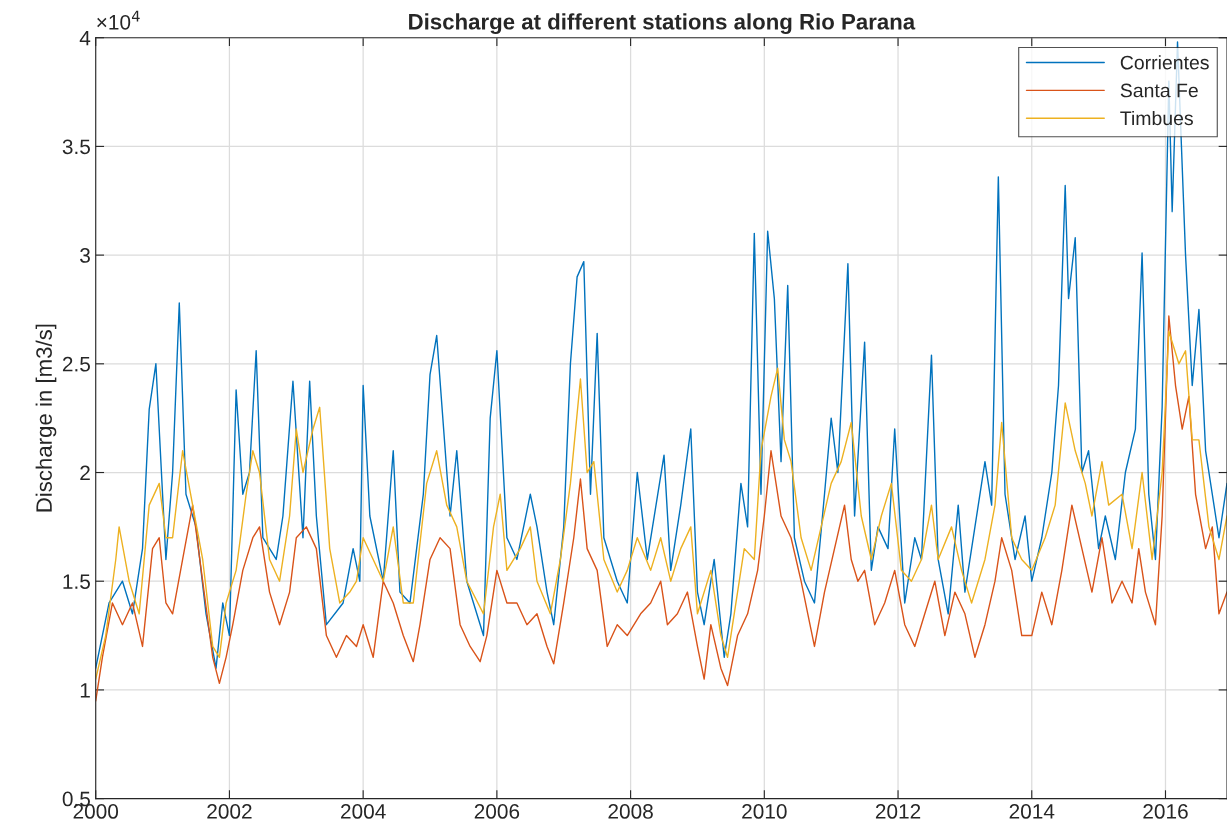 Image resolution: width=1227 pixels, height=838 pixels. I want to click on x-tick-label: 2010, so click(764, 811).